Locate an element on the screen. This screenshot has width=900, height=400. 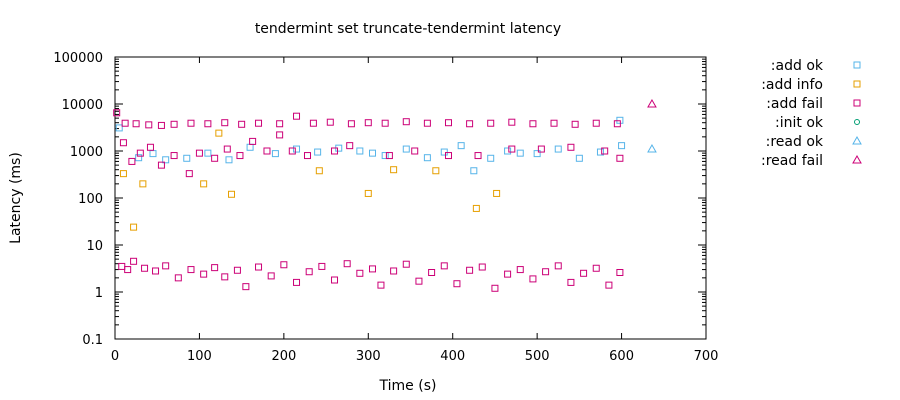
x-tick-label: 200 is located at coordinates (283, 356).